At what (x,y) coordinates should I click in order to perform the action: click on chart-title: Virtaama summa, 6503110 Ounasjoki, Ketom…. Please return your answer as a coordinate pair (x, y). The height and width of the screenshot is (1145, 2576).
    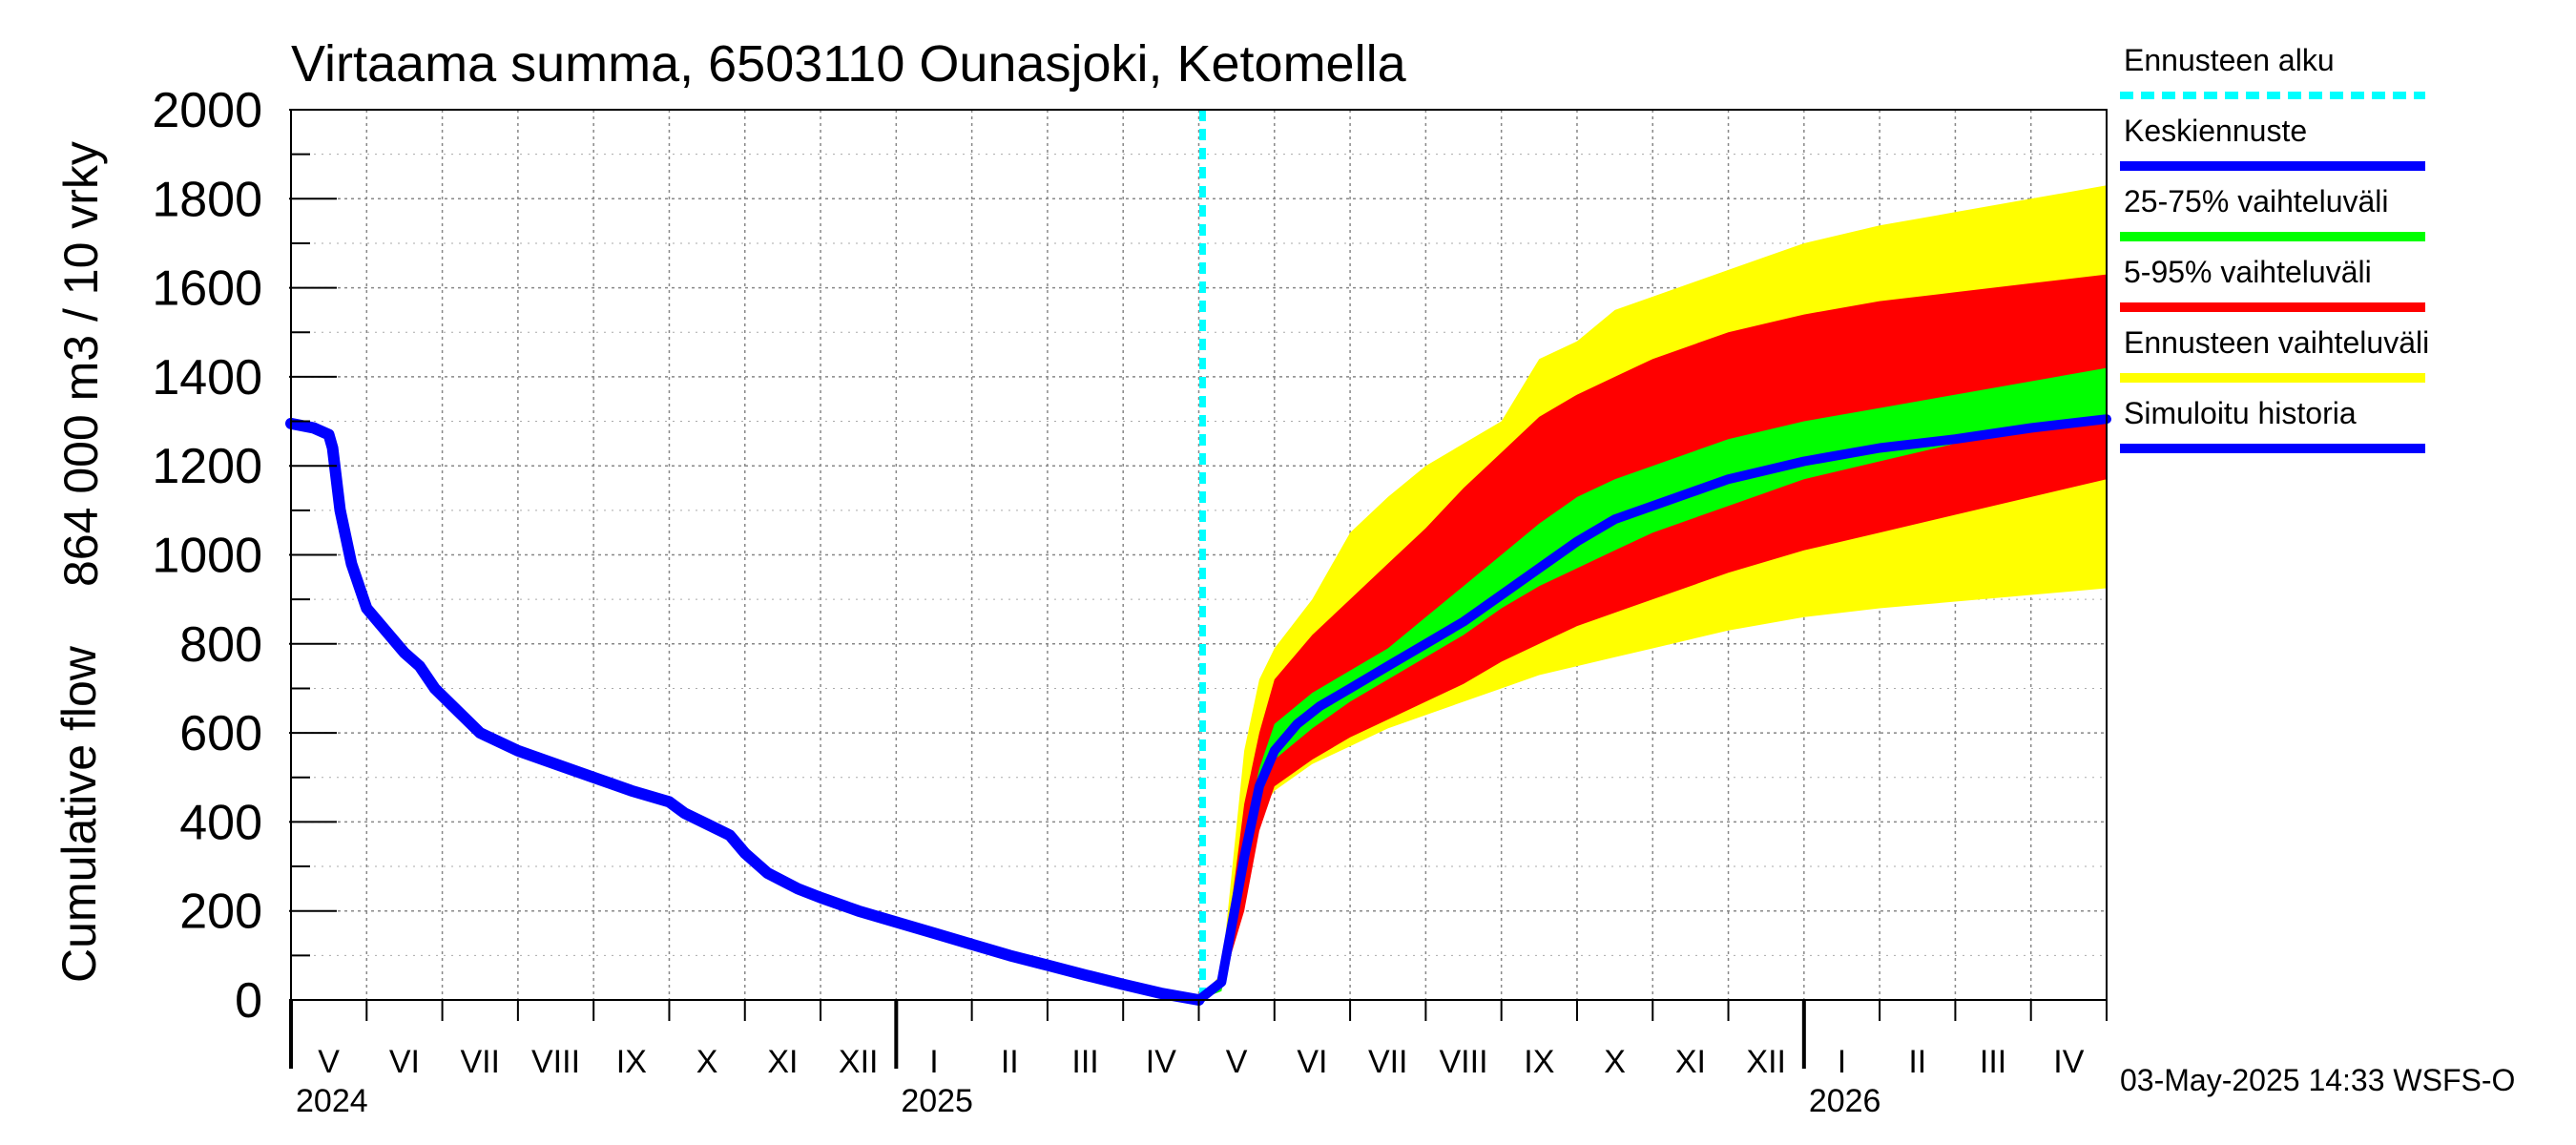
    Looking at the image, I should click on (849, 64).